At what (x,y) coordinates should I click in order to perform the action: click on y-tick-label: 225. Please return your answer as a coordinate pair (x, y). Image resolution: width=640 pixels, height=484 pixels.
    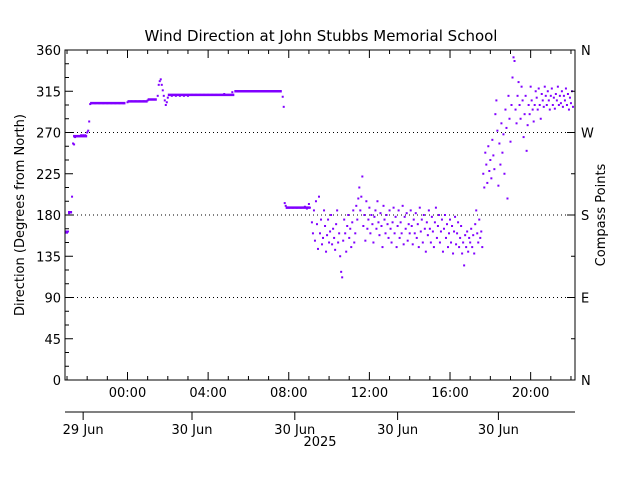
    Looking at the image, I should click on (48, 175).